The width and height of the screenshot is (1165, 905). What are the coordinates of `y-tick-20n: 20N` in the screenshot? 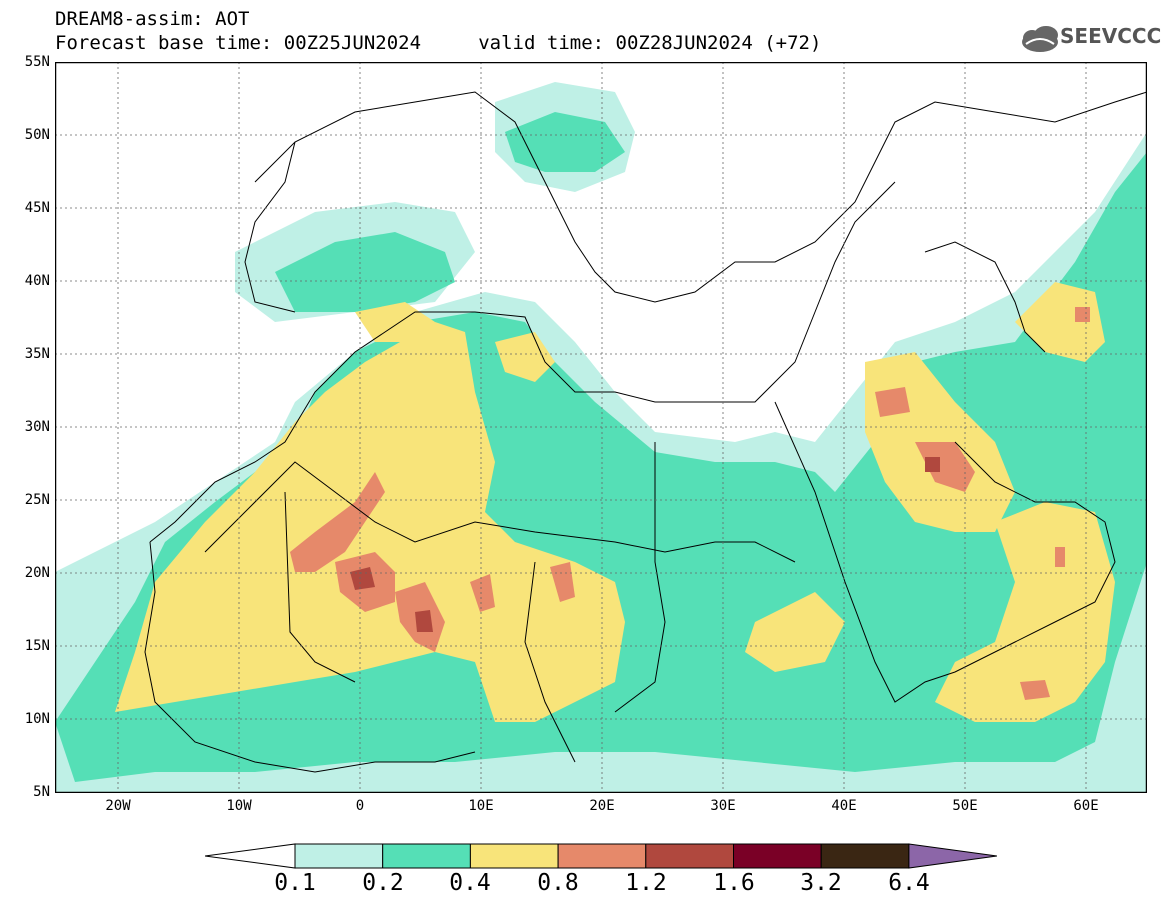 It's located at (37, 573).